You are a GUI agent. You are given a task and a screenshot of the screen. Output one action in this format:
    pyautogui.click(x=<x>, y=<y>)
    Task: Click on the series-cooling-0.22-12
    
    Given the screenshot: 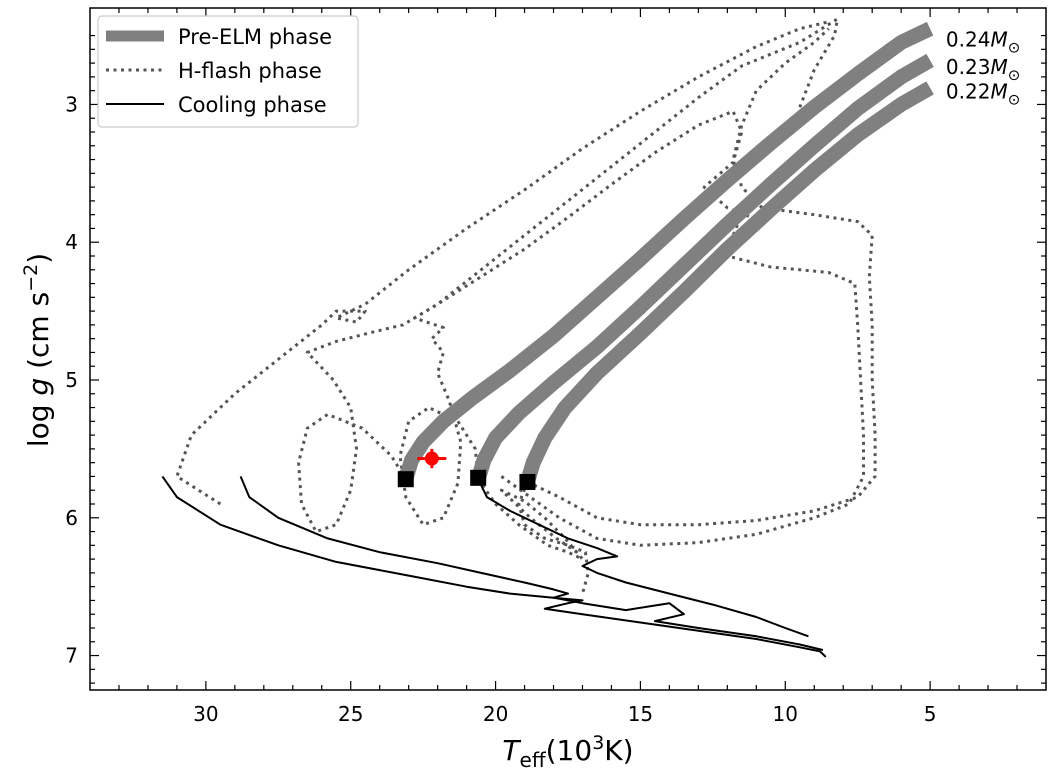 What is the action you would take?
    pyautogui.click(x=643, y=558)
    